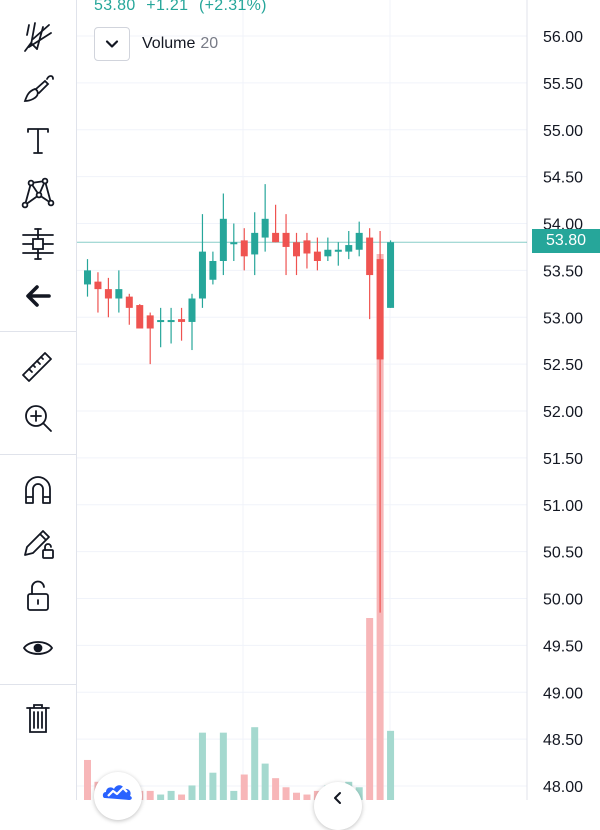 The width and height of the screenshot is (600, 830). I want to click on price-axis-tick: 49.50, so click(563, 646).